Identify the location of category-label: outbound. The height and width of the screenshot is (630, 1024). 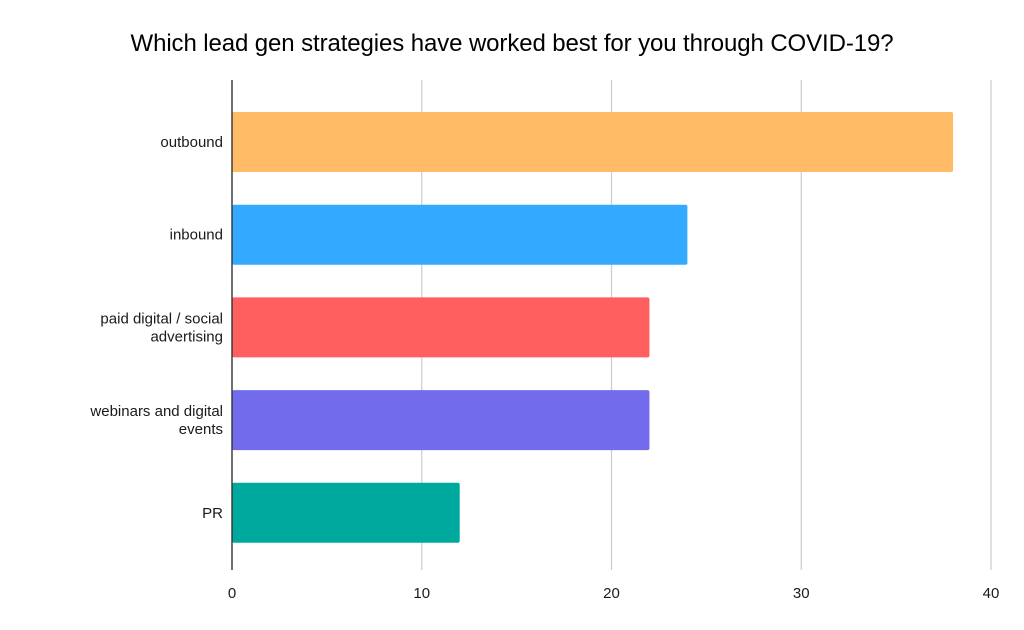
(191, 142).